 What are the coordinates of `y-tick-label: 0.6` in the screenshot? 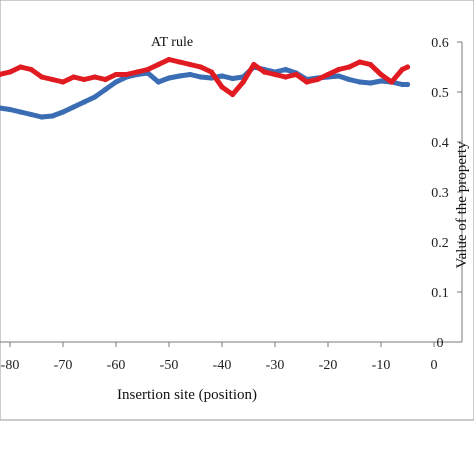 It's located at (440, 43).